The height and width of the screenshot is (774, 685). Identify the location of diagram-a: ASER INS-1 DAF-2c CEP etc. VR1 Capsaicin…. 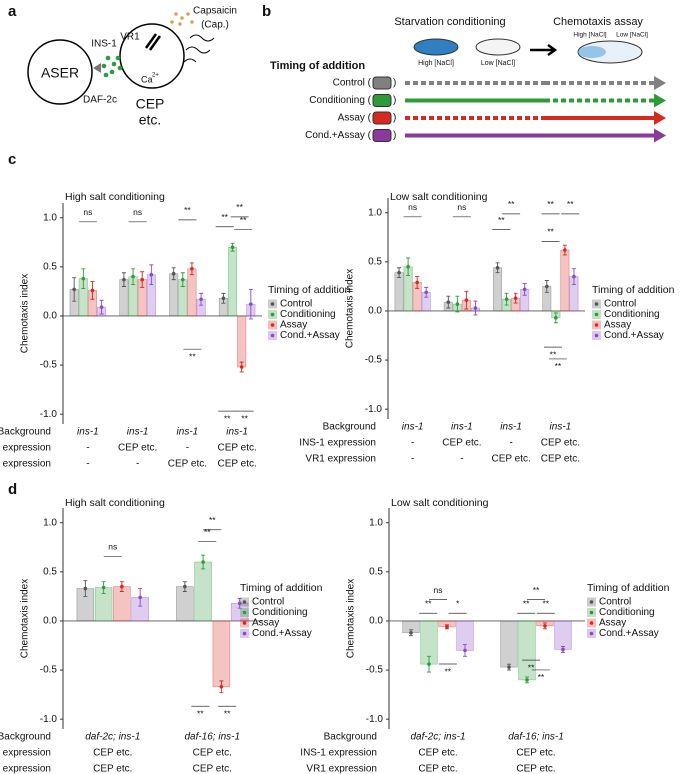
(132, 67).